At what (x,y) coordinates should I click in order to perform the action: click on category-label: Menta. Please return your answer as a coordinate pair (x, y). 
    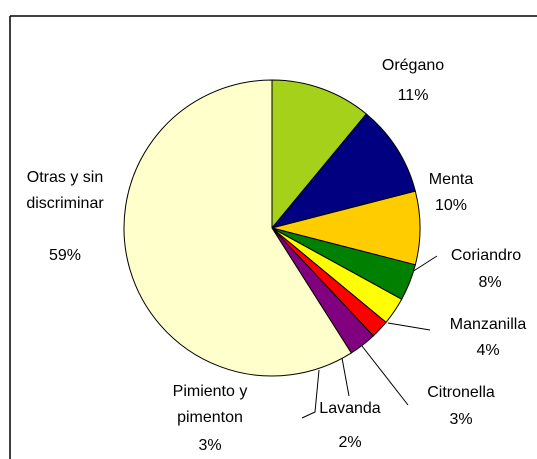
    Looking at the image, I should click on (451, 179).